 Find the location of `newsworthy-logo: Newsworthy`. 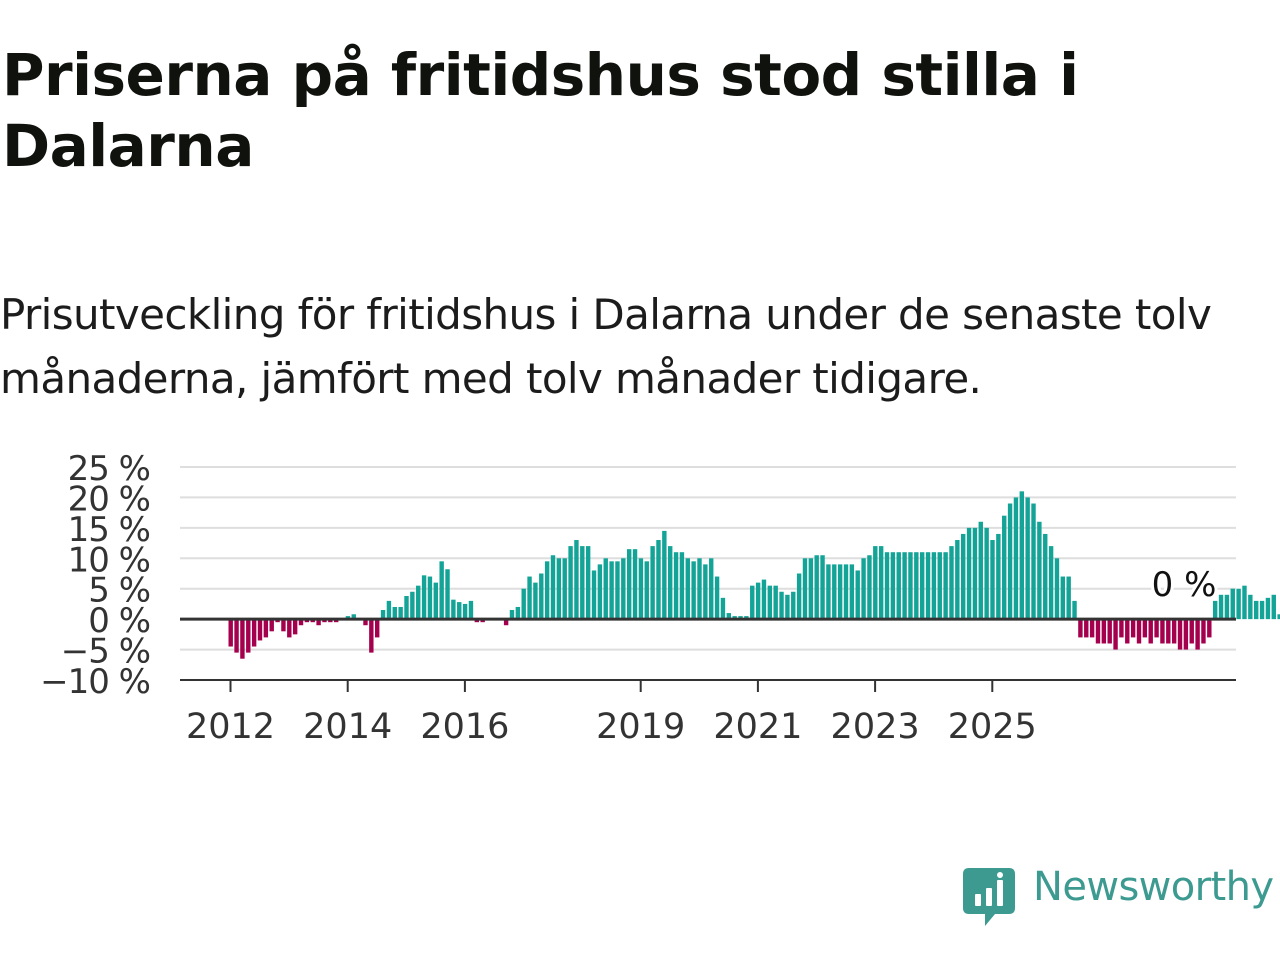

newsworthy-logo: Newsworthy is located at coordinates (1120, 896).